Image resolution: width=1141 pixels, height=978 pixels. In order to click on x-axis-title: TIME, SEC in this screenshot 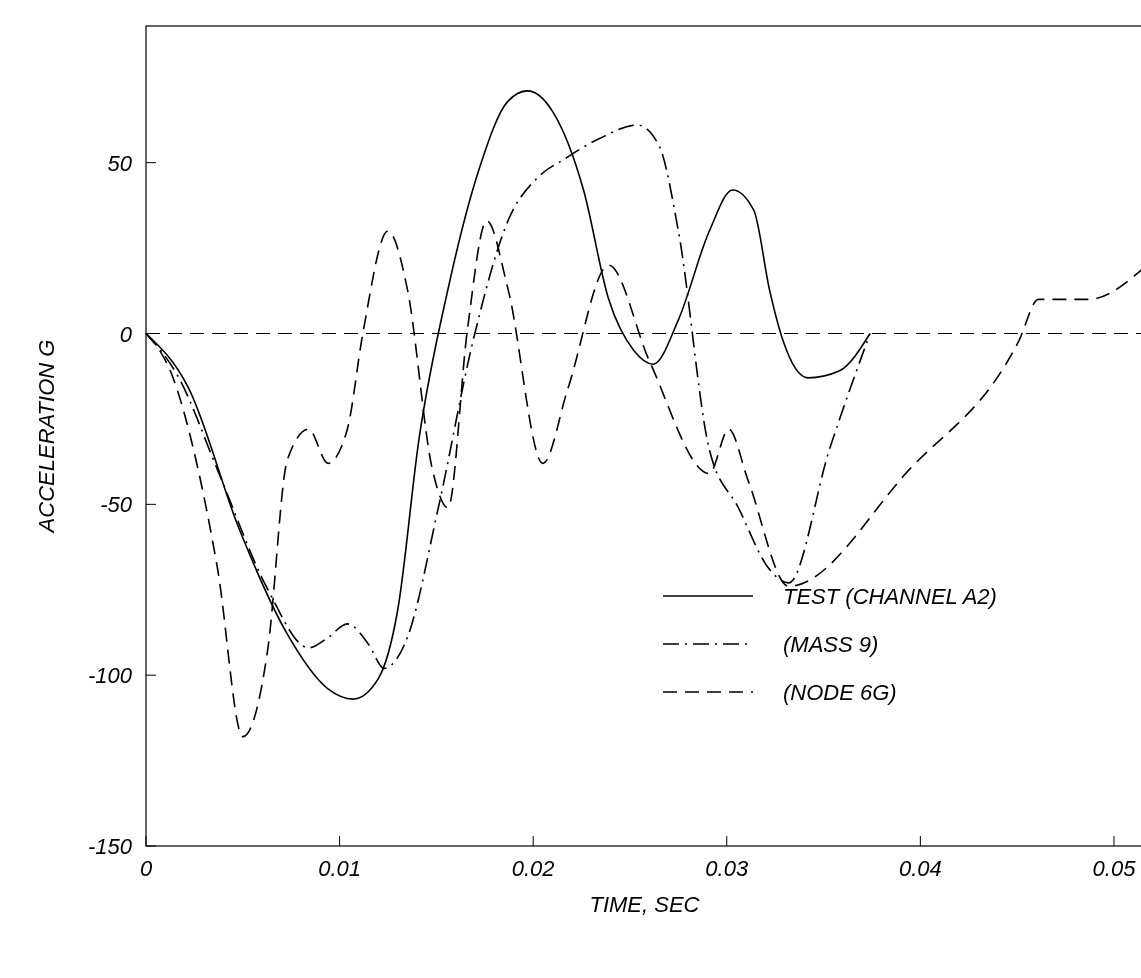, I will do `click(644, 904)`.